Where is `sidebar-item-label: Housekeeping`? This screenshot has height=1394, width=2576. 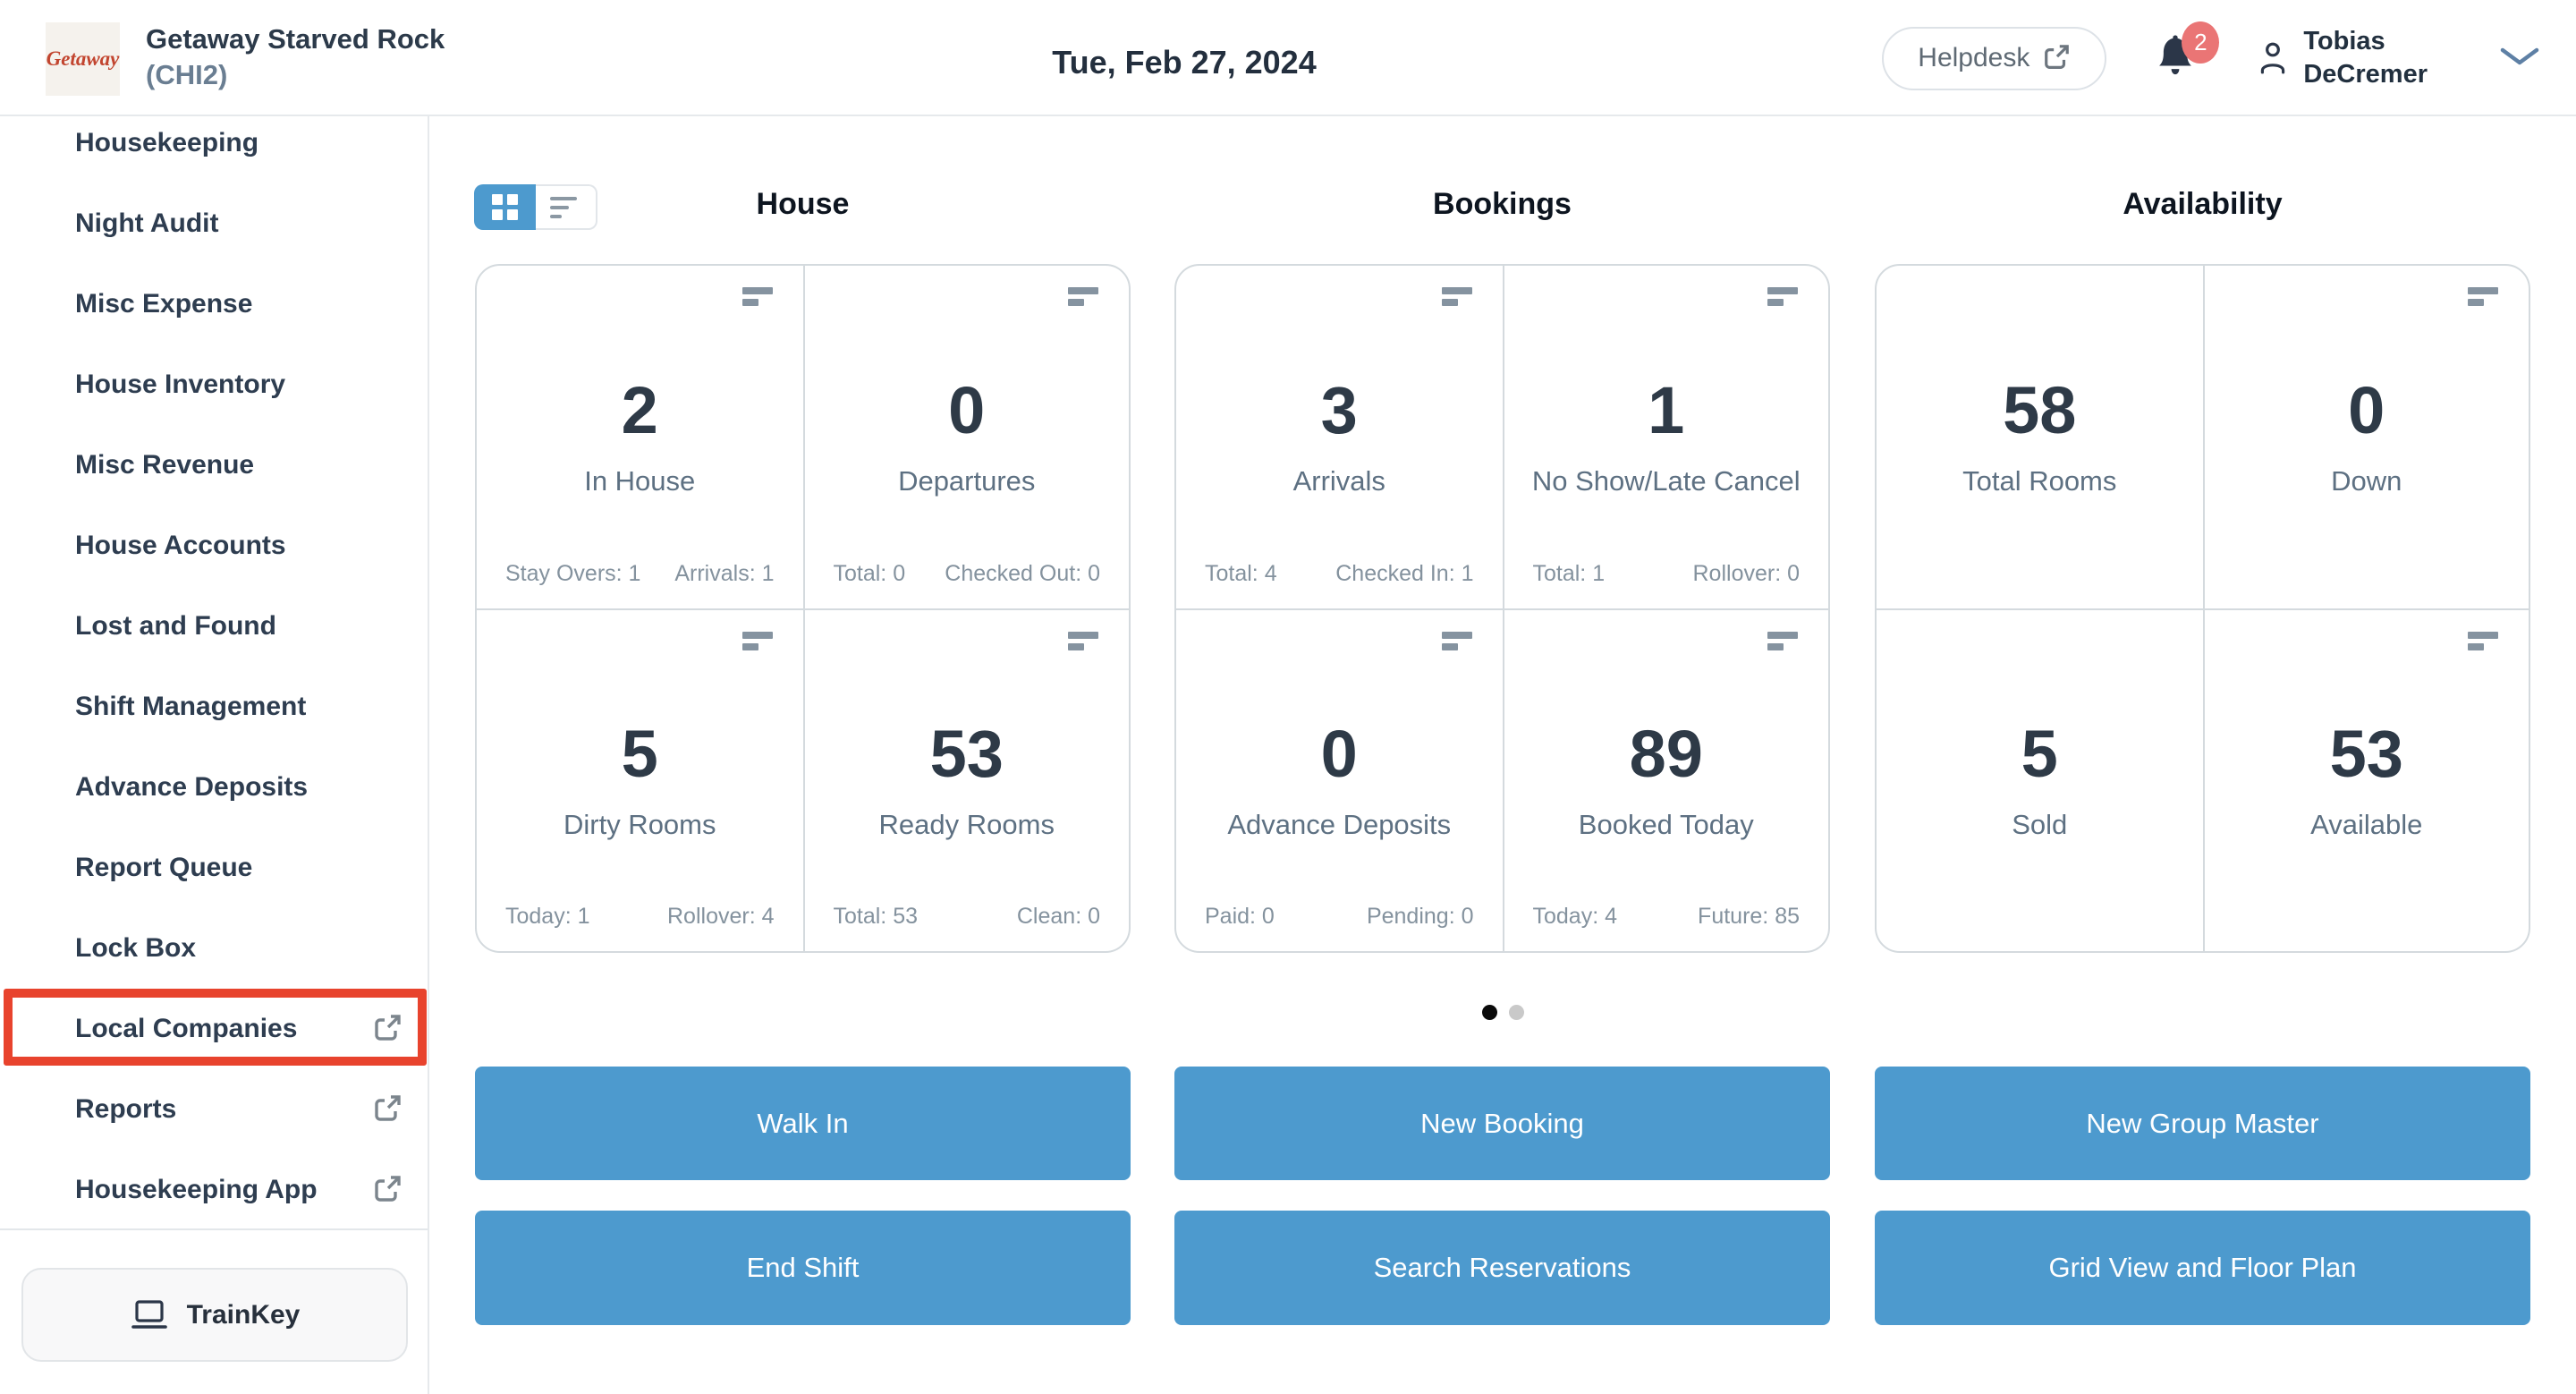 sidebar-item-label: Housekeeping is located at coordinates (167, 143).